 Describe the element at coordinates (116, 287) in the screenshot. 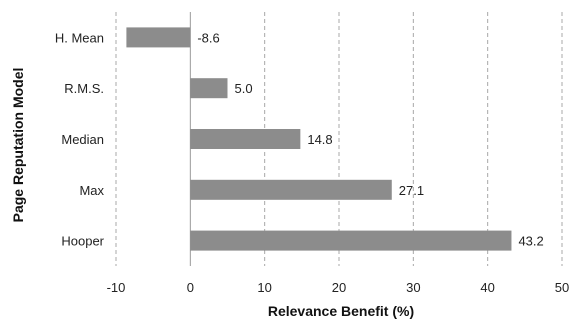

I see `x-tick-label: -10` at that location.